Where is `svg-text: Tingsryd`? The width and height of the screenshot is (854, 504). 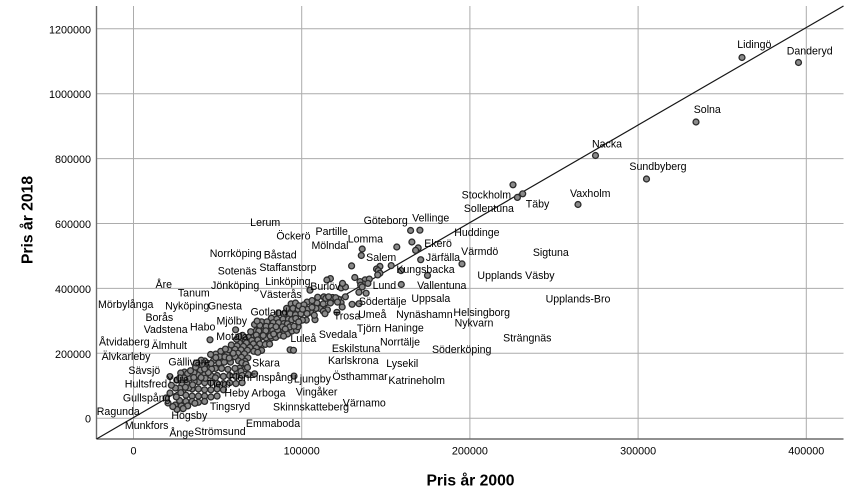
svg-text: Tingsryd is located at coordinates (230, 407).